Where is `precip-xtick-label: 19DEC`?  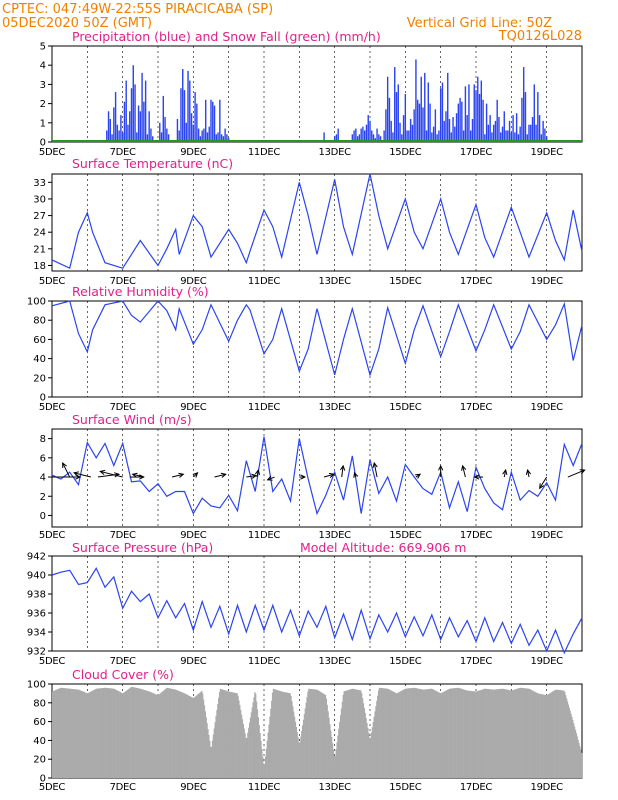
precip-xtick-label: 19DEC is located at coordinates (547, 152).